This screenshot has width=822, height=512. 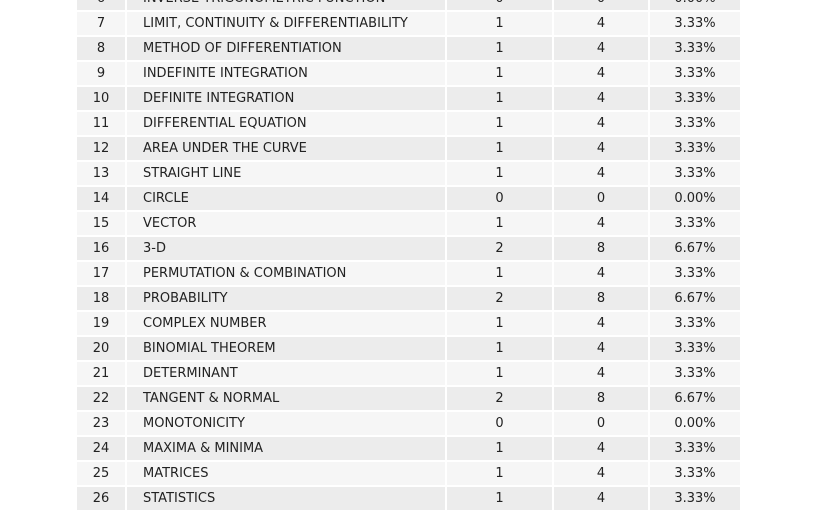 I want to click on topic: 3-D, so click(x=286, y=248).